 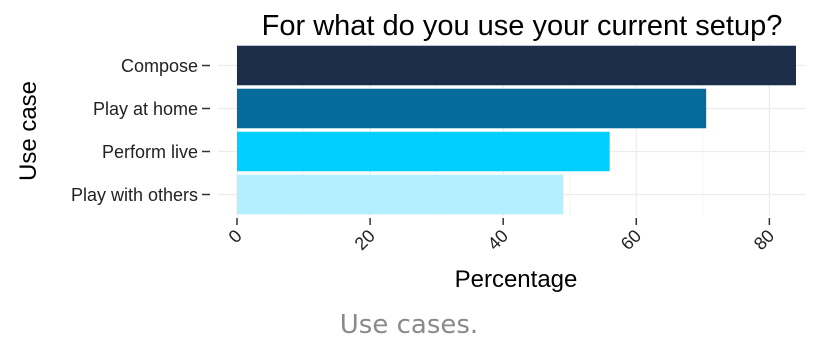 I want to click on y-tick-label: Play at home, so click(x=145, y=109).